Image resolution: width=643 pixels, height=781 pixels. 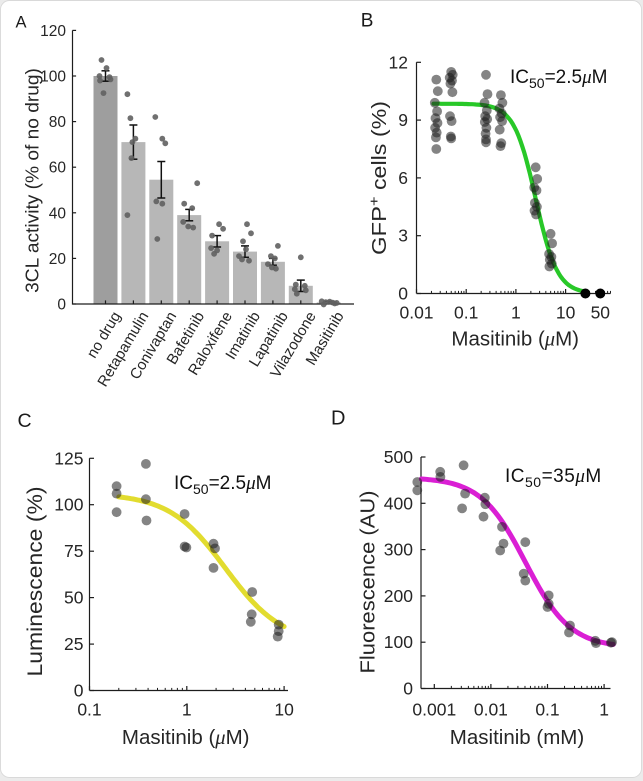 What do you see at coordinates (398, 503) in the screenshot?
I see `svg-text: 400` at bounding box center [398, 503].